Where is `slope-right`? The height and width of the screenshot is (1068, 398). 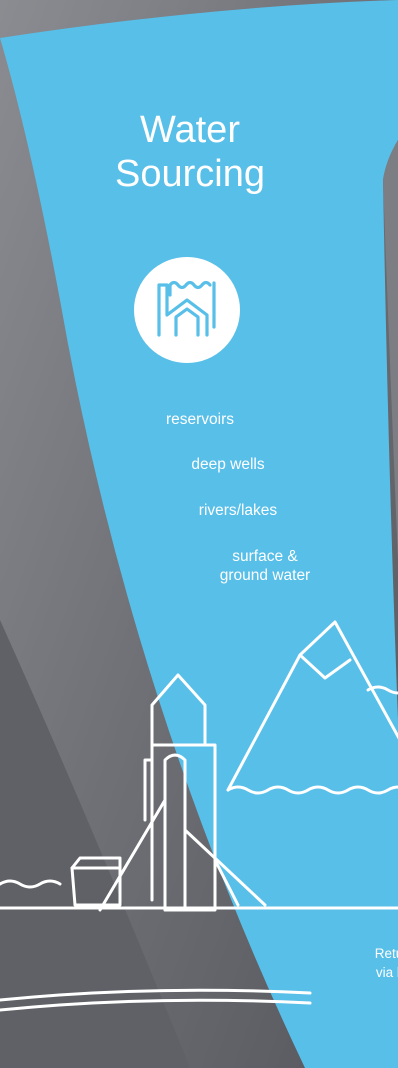
slope-right is located at coordinates (225, 867).